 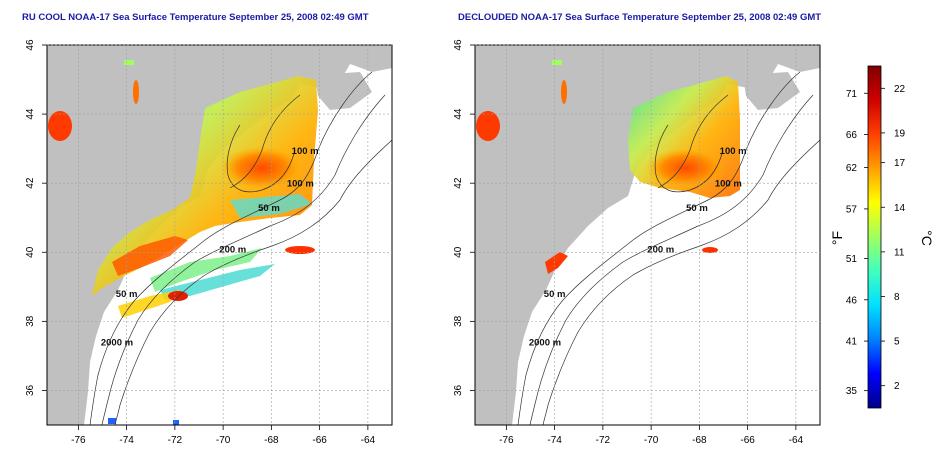 What do you see at coordinates (900, 89) in the screenshot?
I see `celsius-tick-label: 22` at bounding box center [900, 89].